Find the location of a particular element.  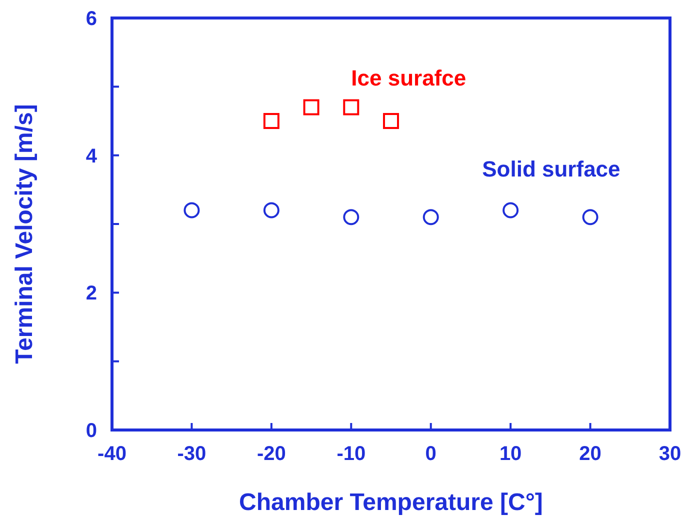

x-tick-label: -20 is located at coordinates (271, 454).